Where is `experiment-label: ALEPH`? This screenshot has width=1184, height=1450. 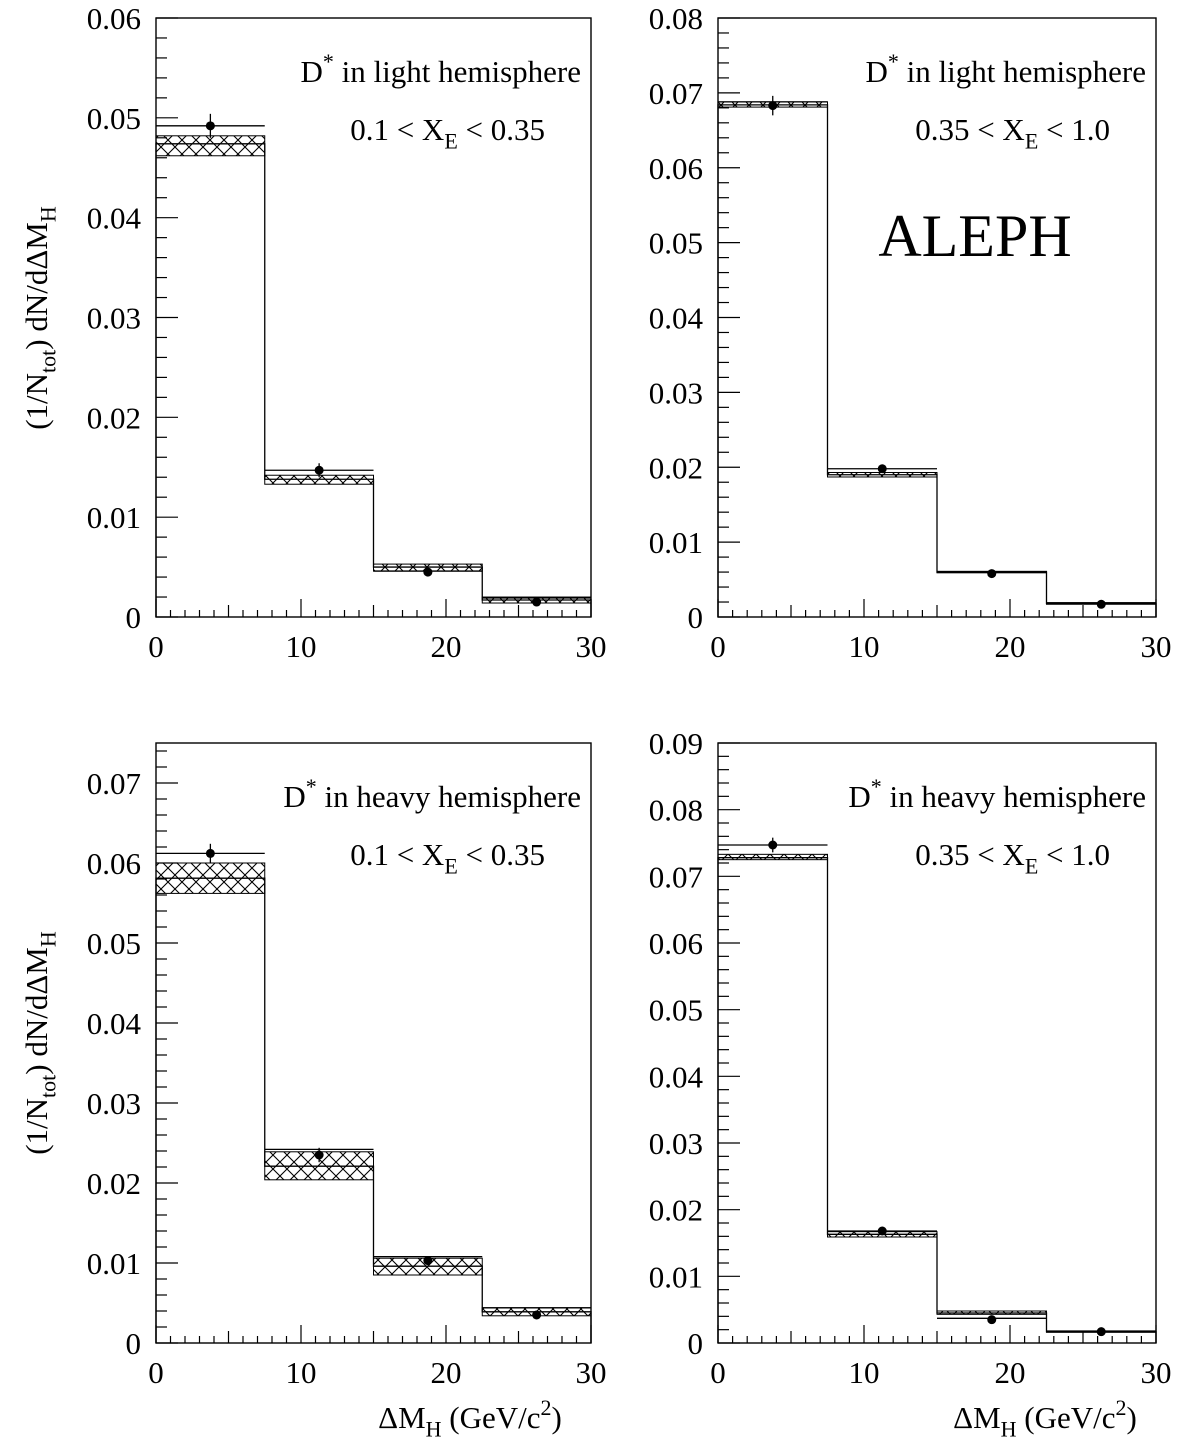 experiment-label: ALEPH is located at coordinates (974, 236).